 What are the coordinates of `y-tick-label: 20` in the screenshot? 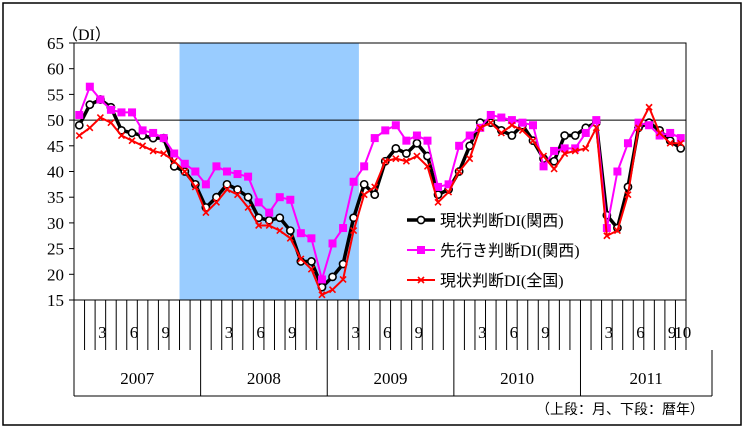 It's located at (55, 274).